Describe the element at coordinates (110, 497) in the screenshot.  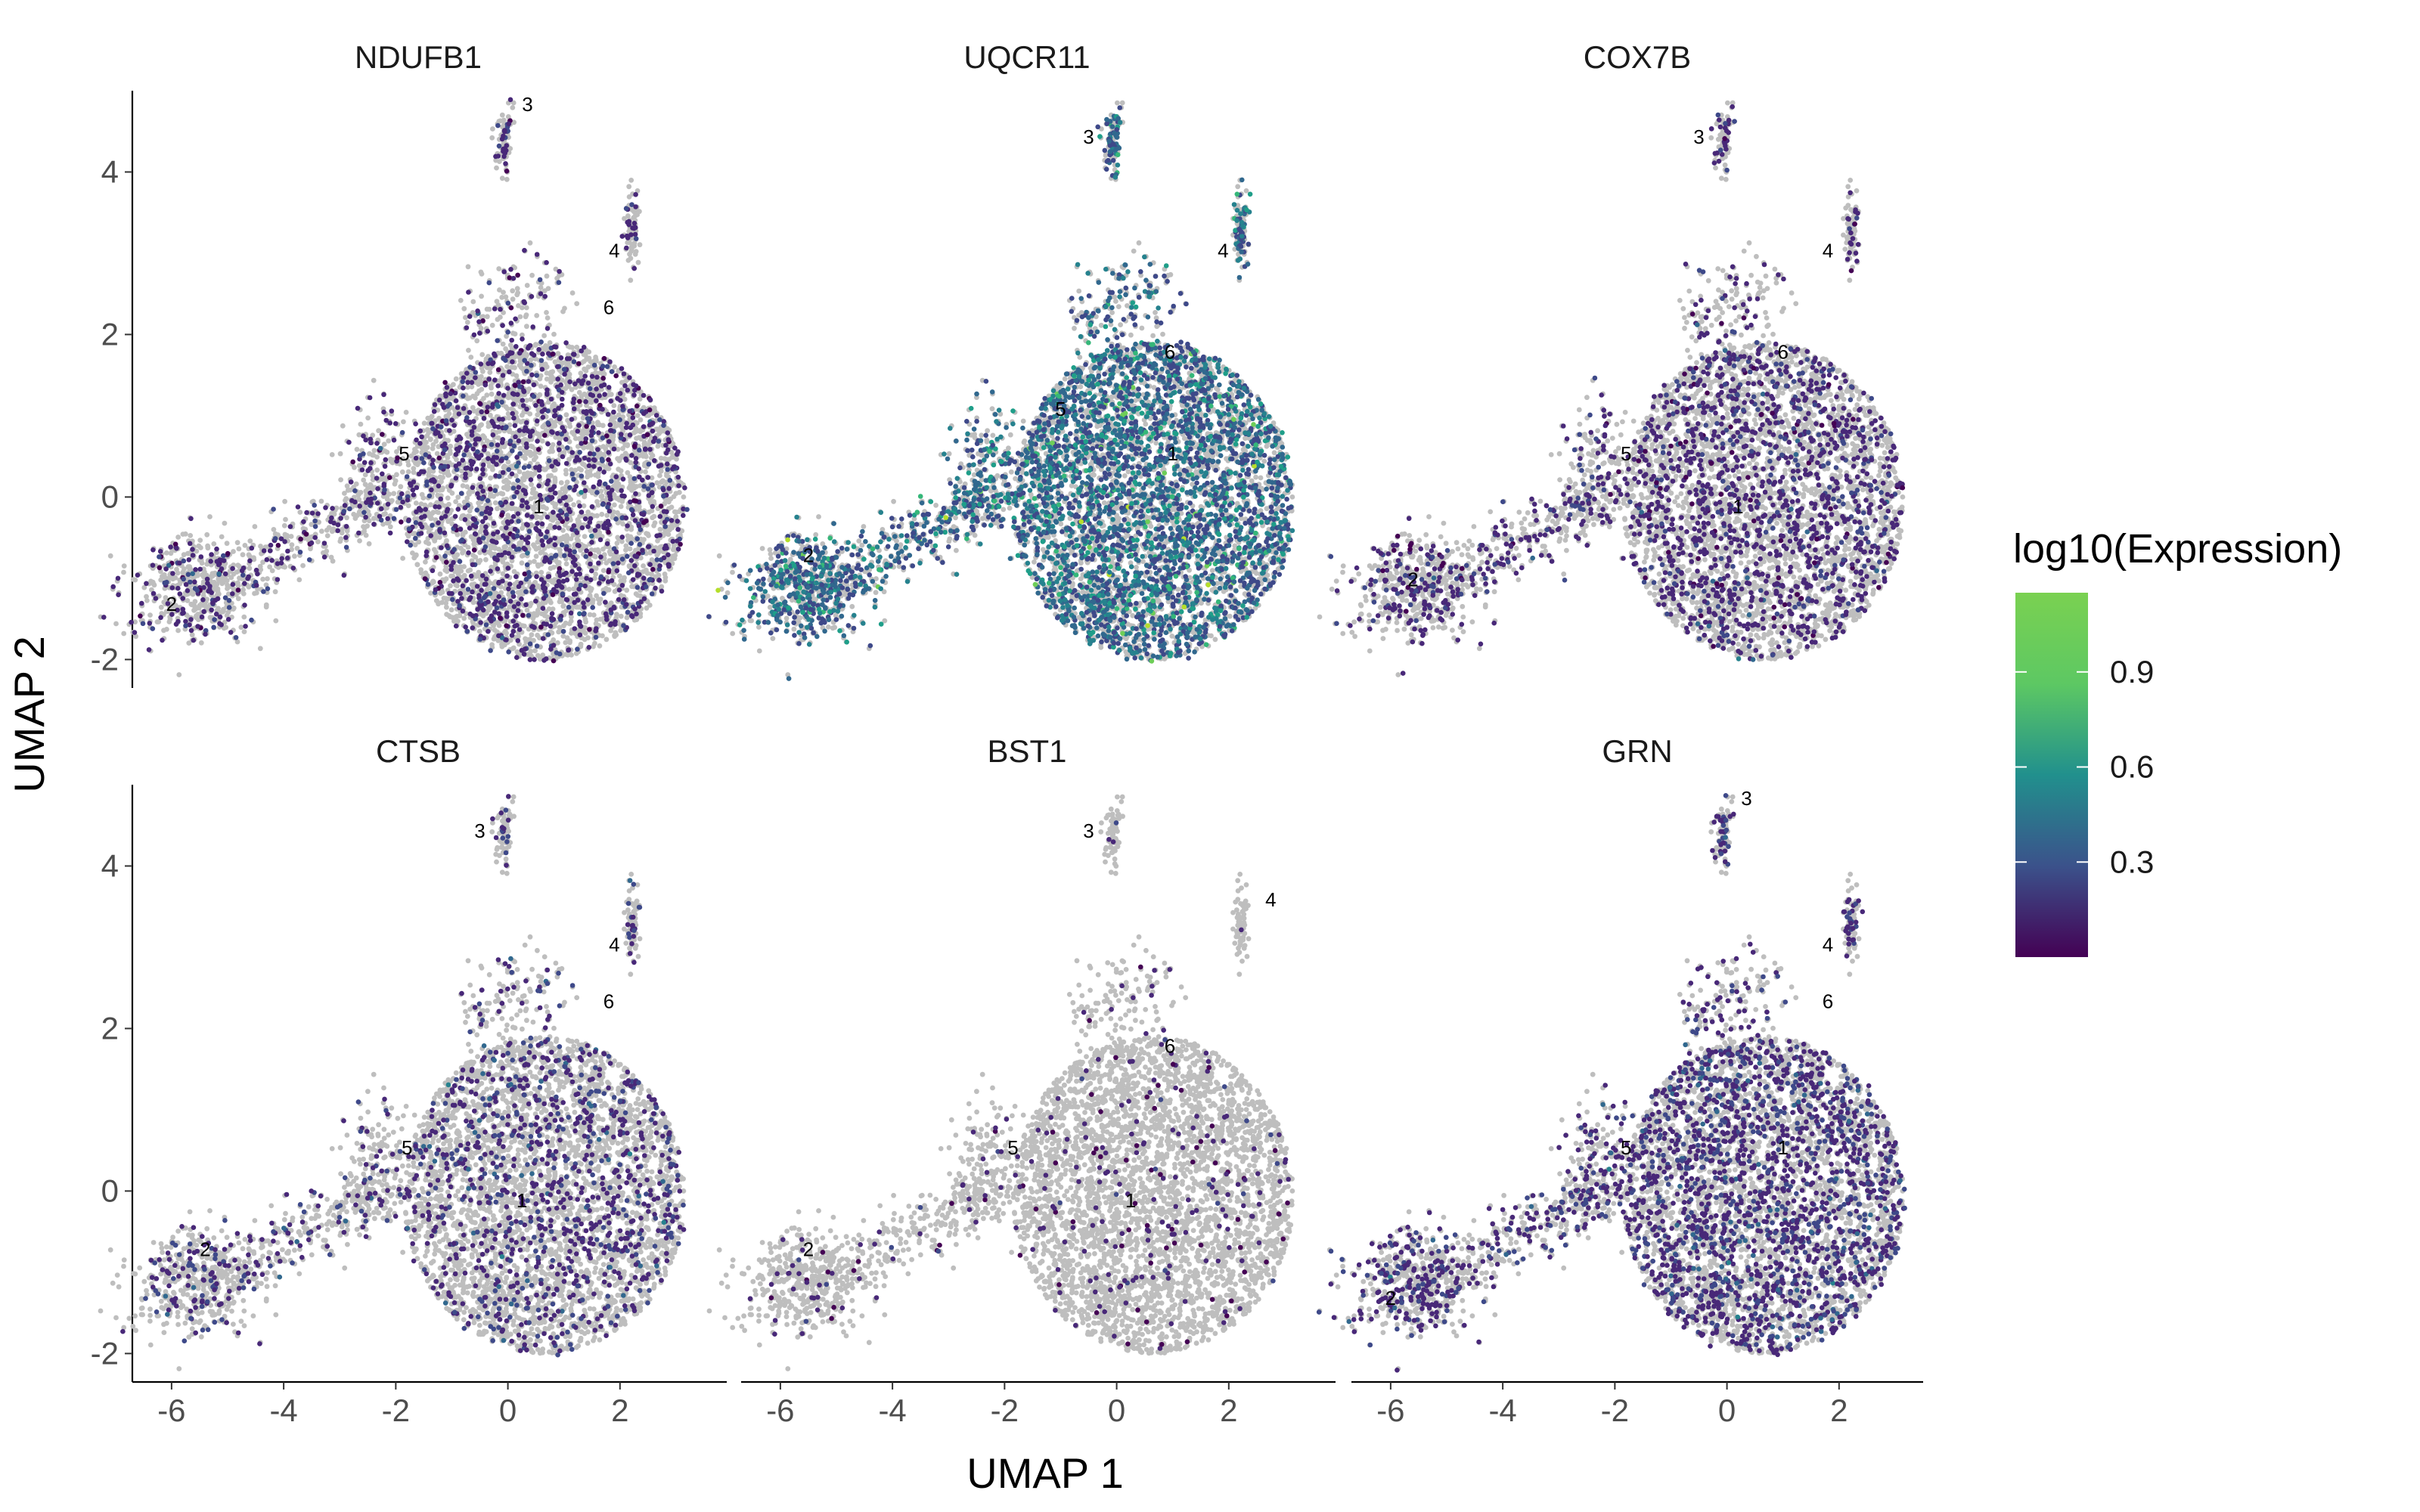
I see `y-tick-label: 0` at that location.